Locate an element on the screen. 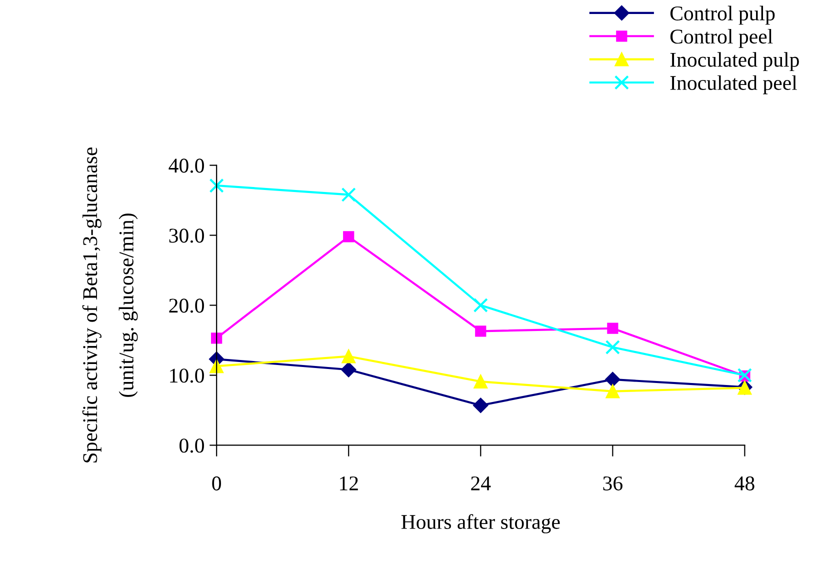  x-tick-label: 48 is located at coordinates (744, 483).